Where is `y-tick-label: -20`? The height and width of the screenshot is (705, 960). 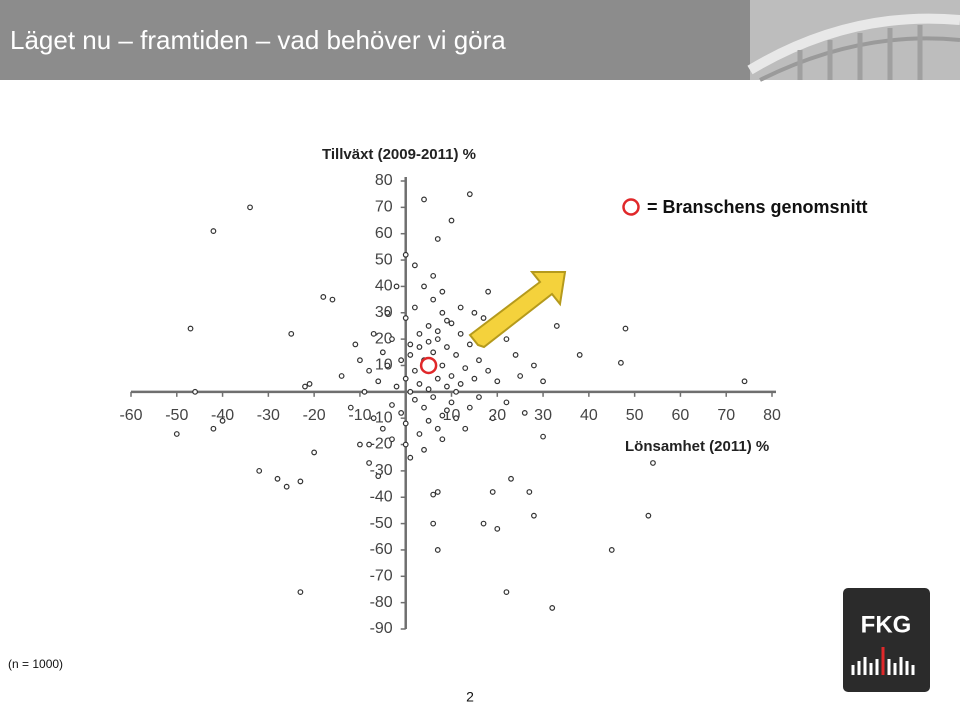 y-tick-label: -20 is located at coordinates (381, 444).